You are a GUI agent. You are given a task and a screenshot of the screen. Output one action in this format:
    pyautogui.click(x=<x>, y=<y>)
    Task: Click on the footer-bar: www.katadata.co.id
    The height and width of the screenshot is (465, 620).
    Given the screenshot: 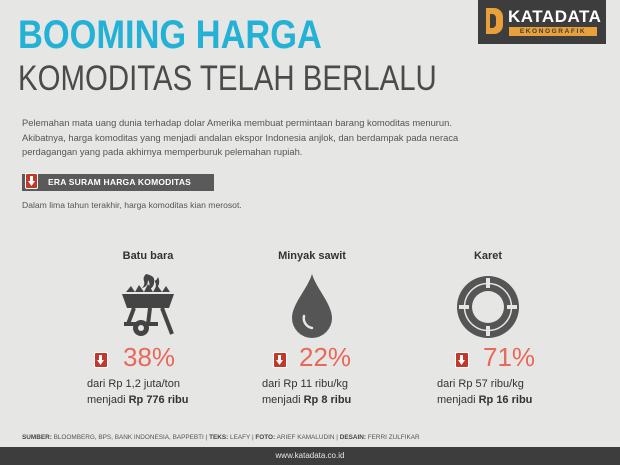 What is the action you would take?
    pyautogui.click(x=310, y=456)
    